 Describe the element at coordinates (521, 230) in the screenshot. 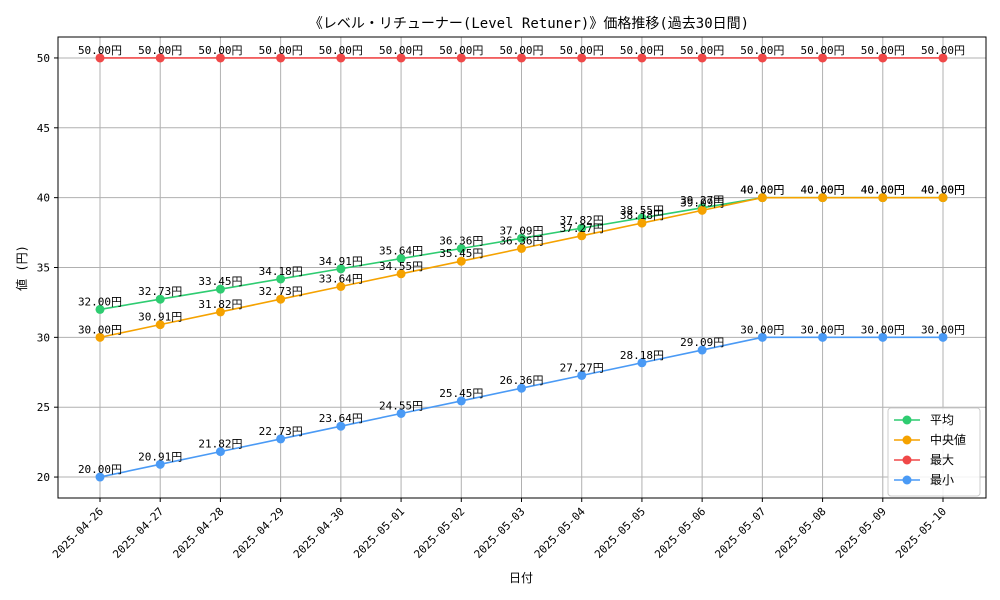

I see `data-label: 37.09円` at that location.